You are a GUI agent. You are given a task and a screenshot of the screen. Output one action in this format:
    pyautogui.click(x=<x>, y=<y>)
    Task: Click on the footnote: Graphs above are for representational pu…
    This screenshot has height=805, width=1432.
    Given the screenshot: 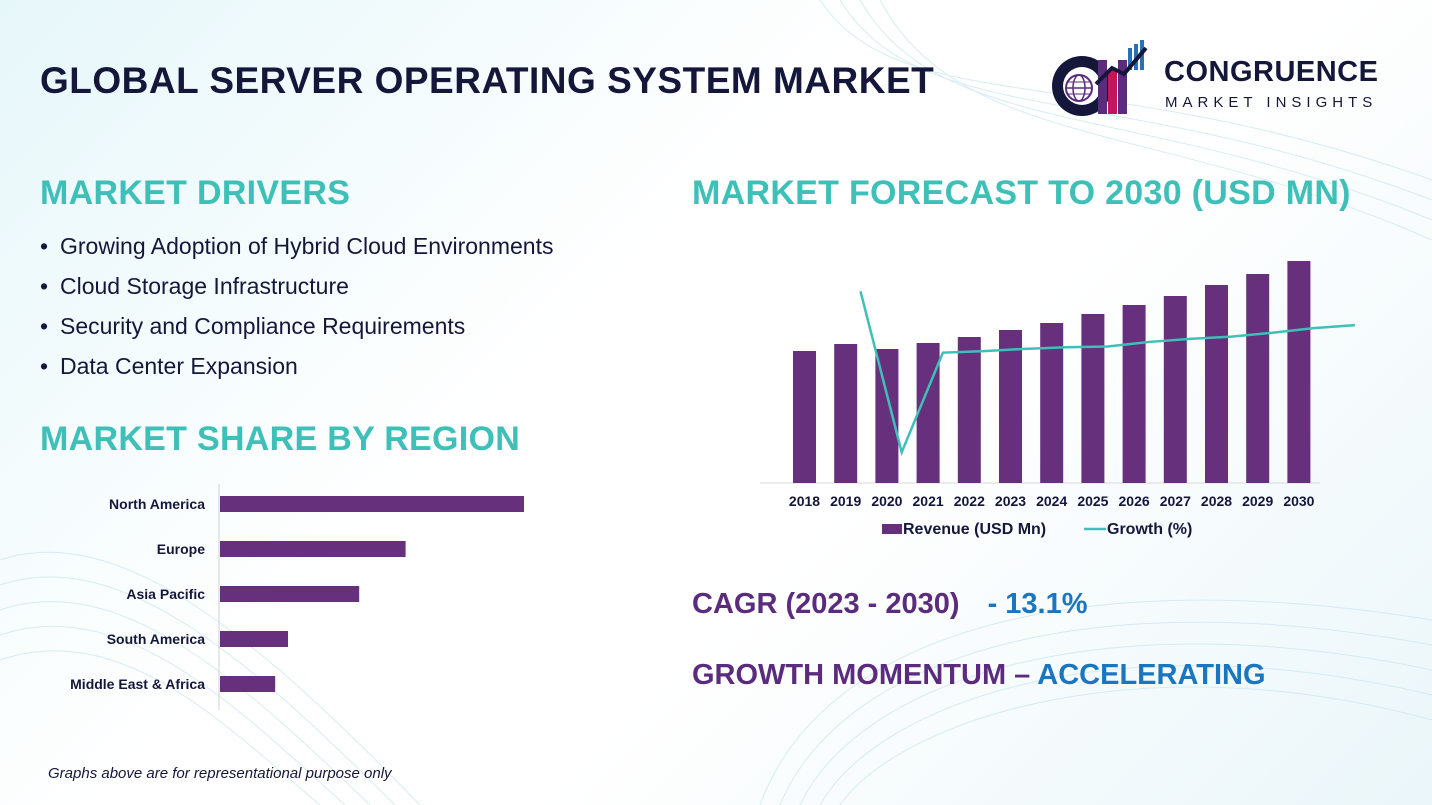 What is the action you would take?
    pyautogui.click(x=220, y=773)
    